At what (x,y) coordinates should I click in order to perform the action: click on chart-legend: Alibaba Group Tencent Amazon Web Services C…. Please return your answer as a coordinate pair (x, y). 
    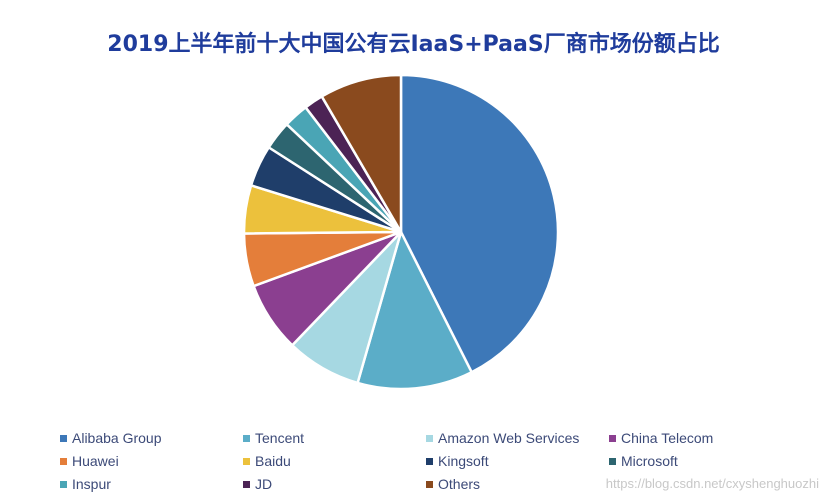
    Looking at the image, I should click on (420, 461).